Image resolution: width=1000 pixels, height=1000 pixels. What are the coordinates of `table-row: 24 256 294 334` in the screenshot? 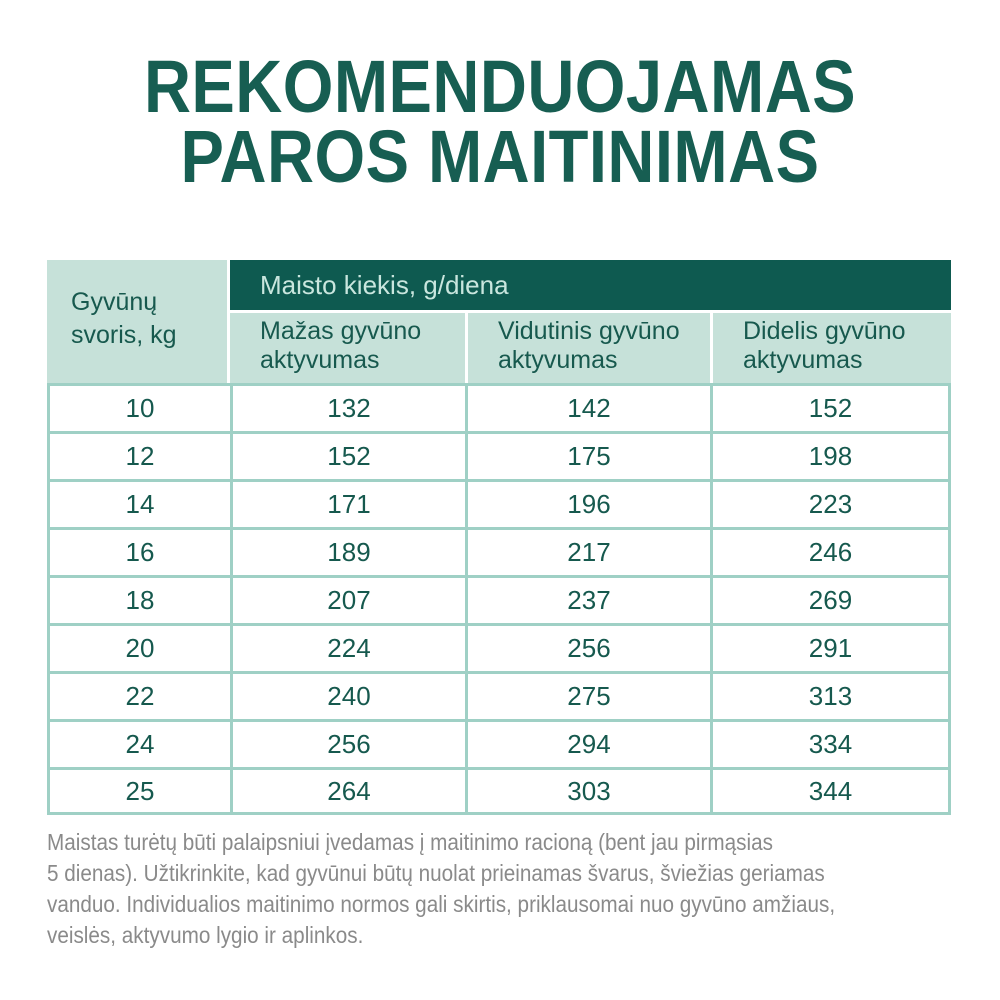 It's located at (499, 743).